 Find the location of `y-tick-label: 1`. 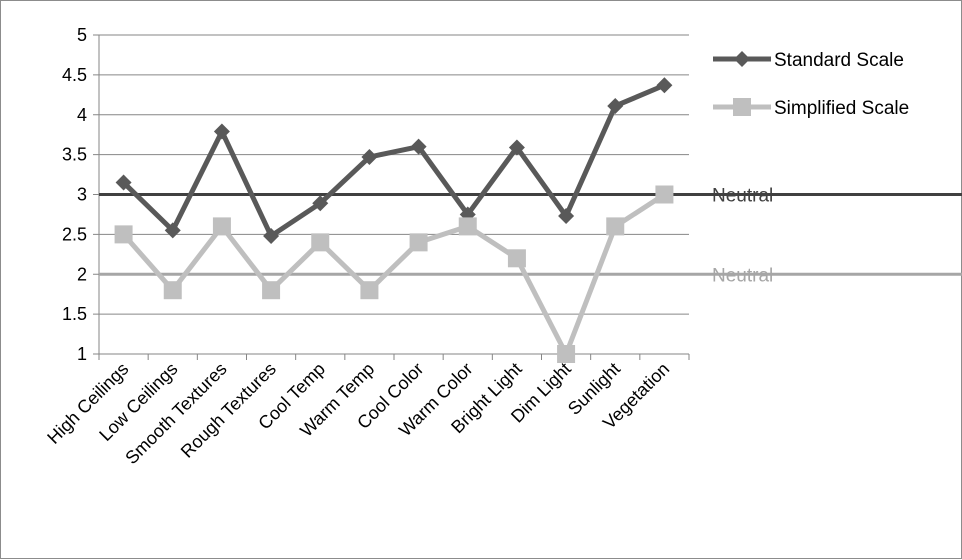

y-tick-label: 1 is located at coordinates (82, 354).